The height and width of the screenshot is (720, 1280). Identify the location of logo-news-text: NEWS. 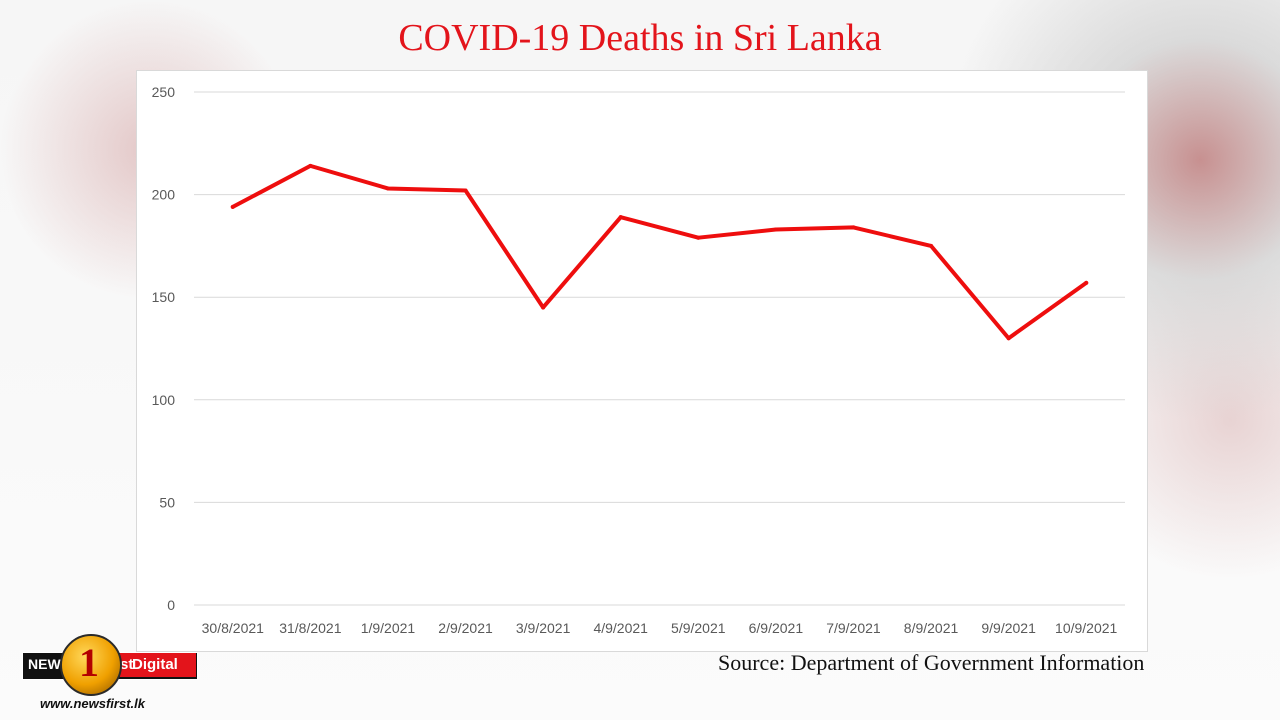
(49, 664).